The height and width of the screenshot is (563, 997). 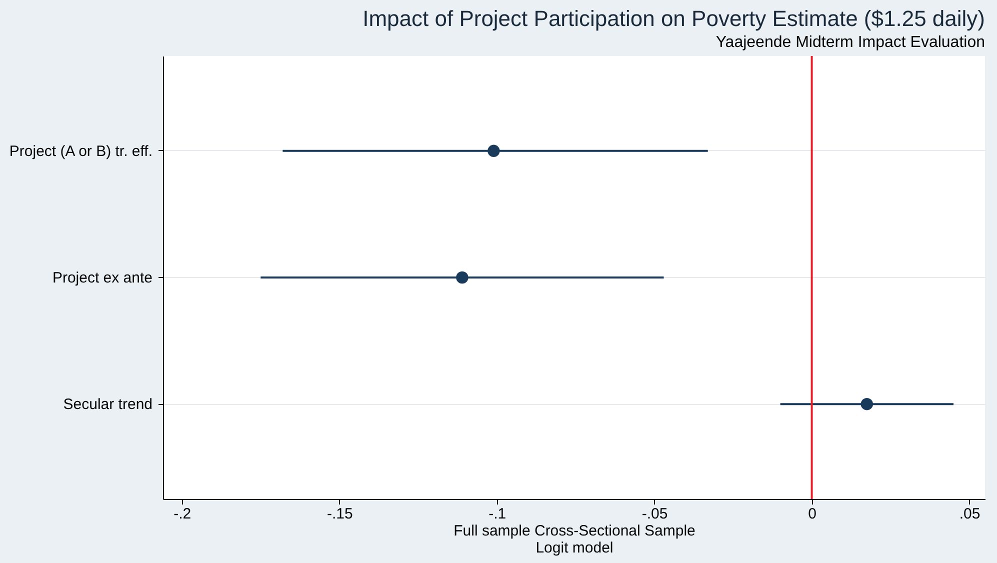 What do you see at coordinates (80, 151) in the screenshot?
I see `y-tick-label: Project (A or B) tr. eff.` at bounding box center [80, 151].